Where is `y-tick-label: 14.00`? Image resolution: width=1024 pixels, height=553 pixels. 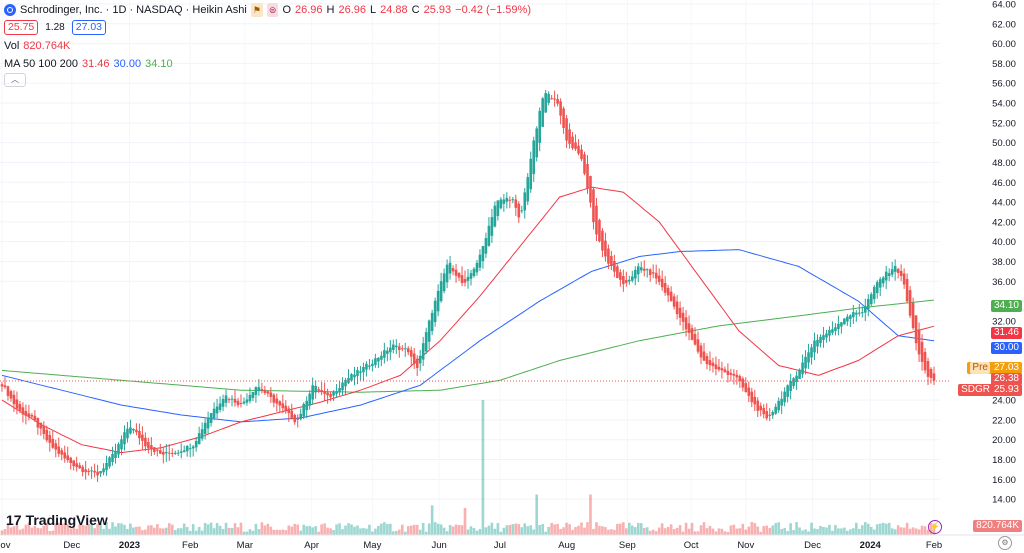 y-tick-label: 14.00 is located at coordinates (1004, 500).